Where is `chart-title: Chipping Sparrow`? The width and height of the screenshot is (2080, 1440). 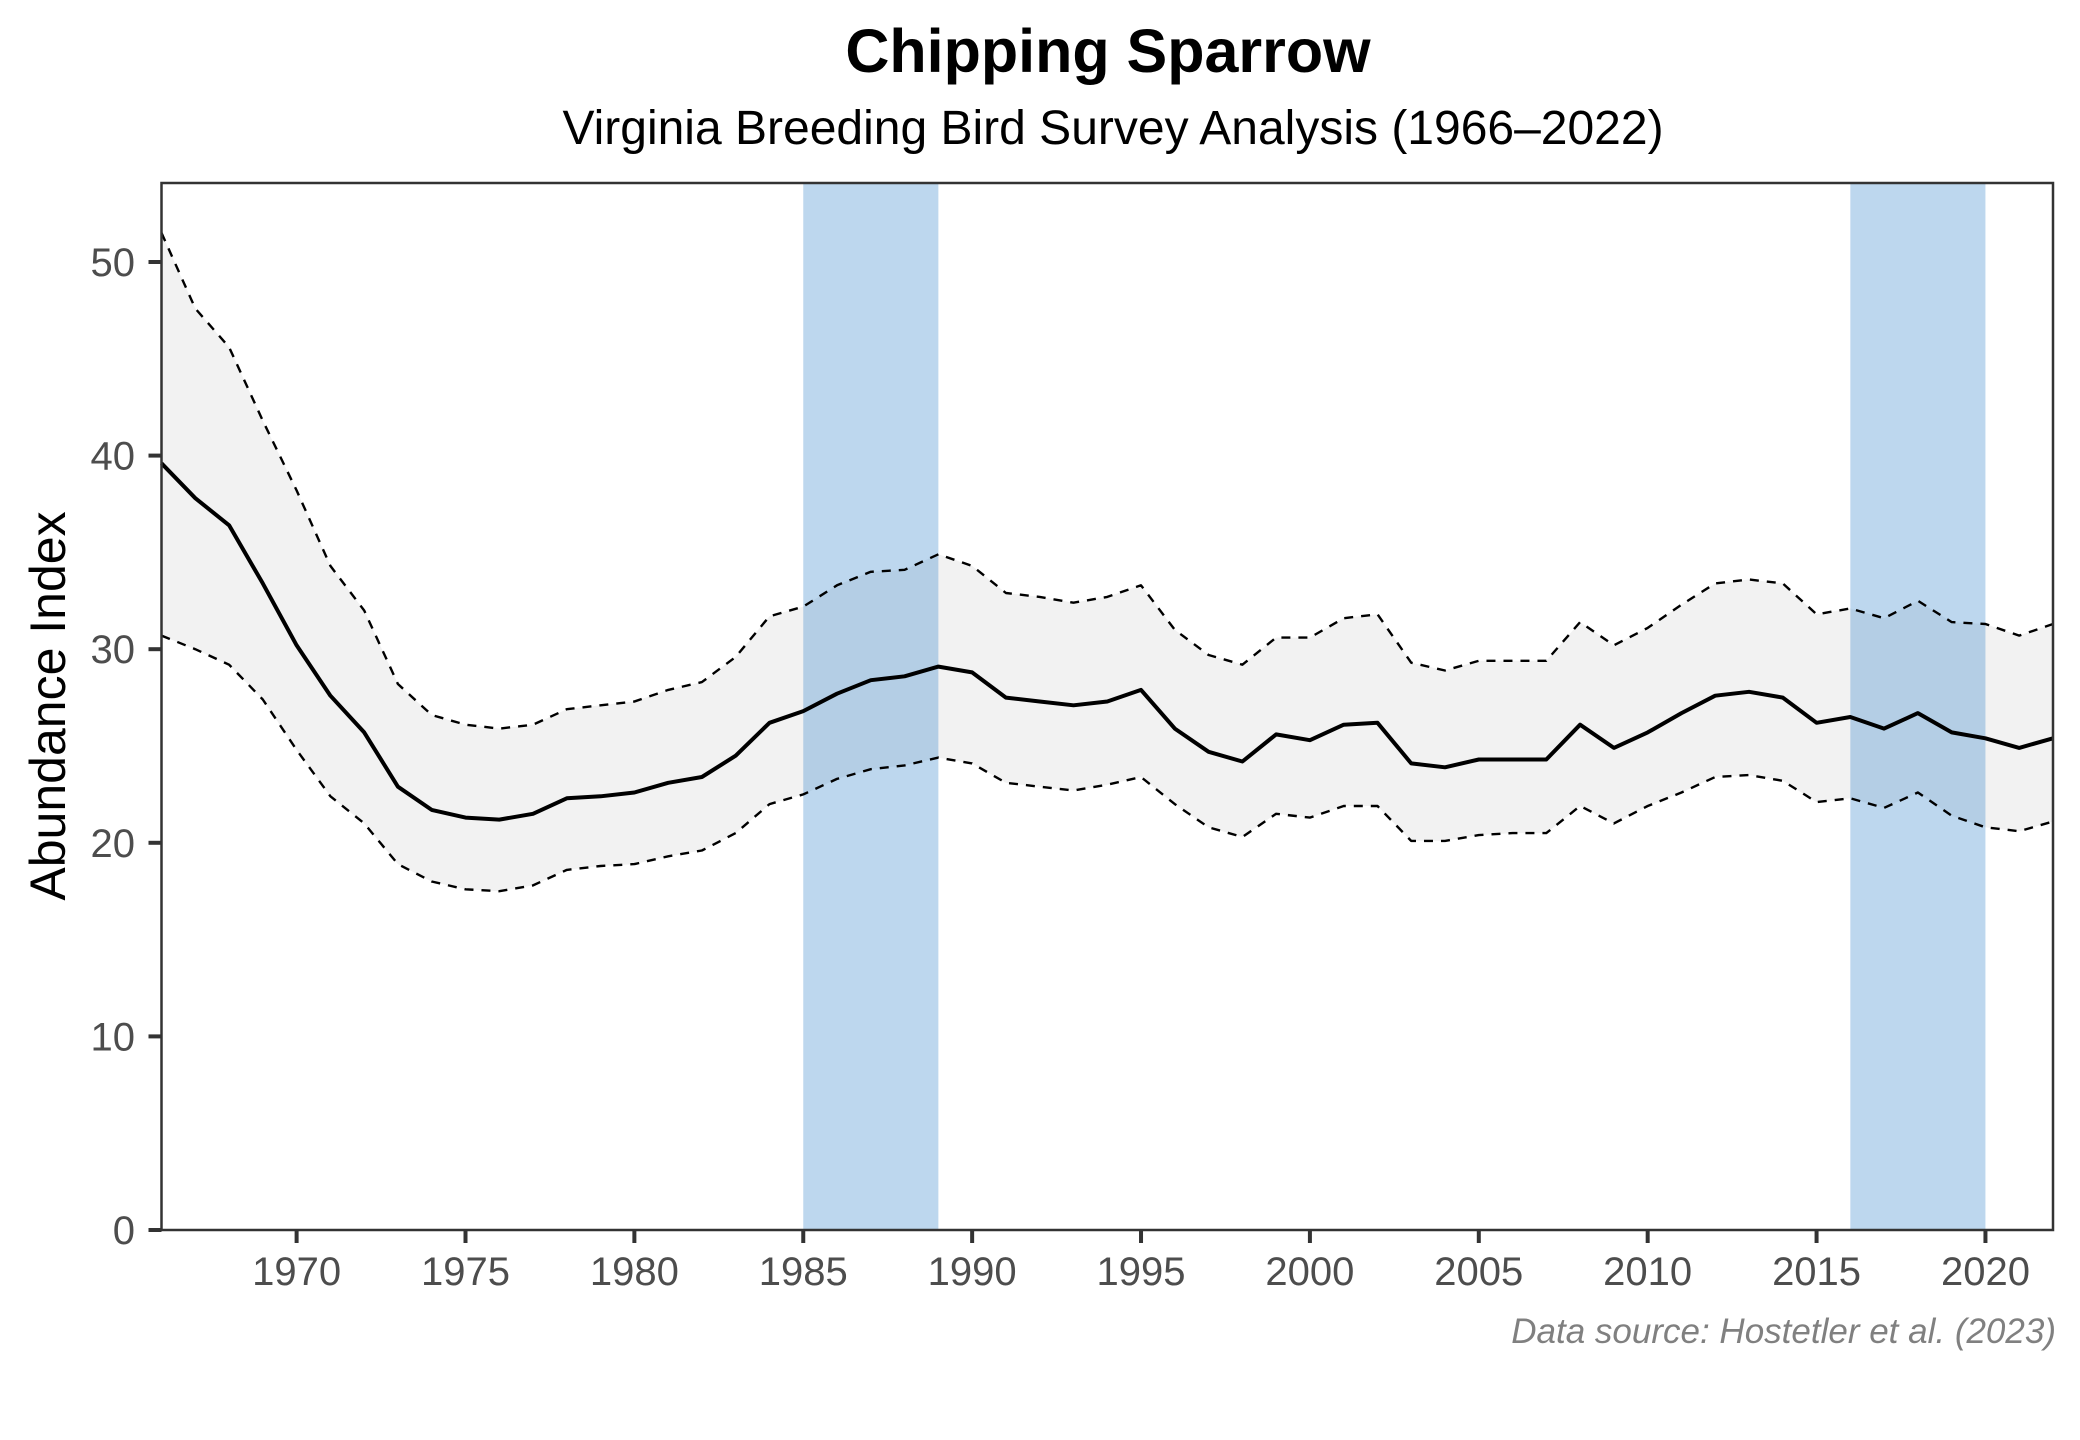
chart-title: Chipping Sparrow is located at coordinates (1108, 51).